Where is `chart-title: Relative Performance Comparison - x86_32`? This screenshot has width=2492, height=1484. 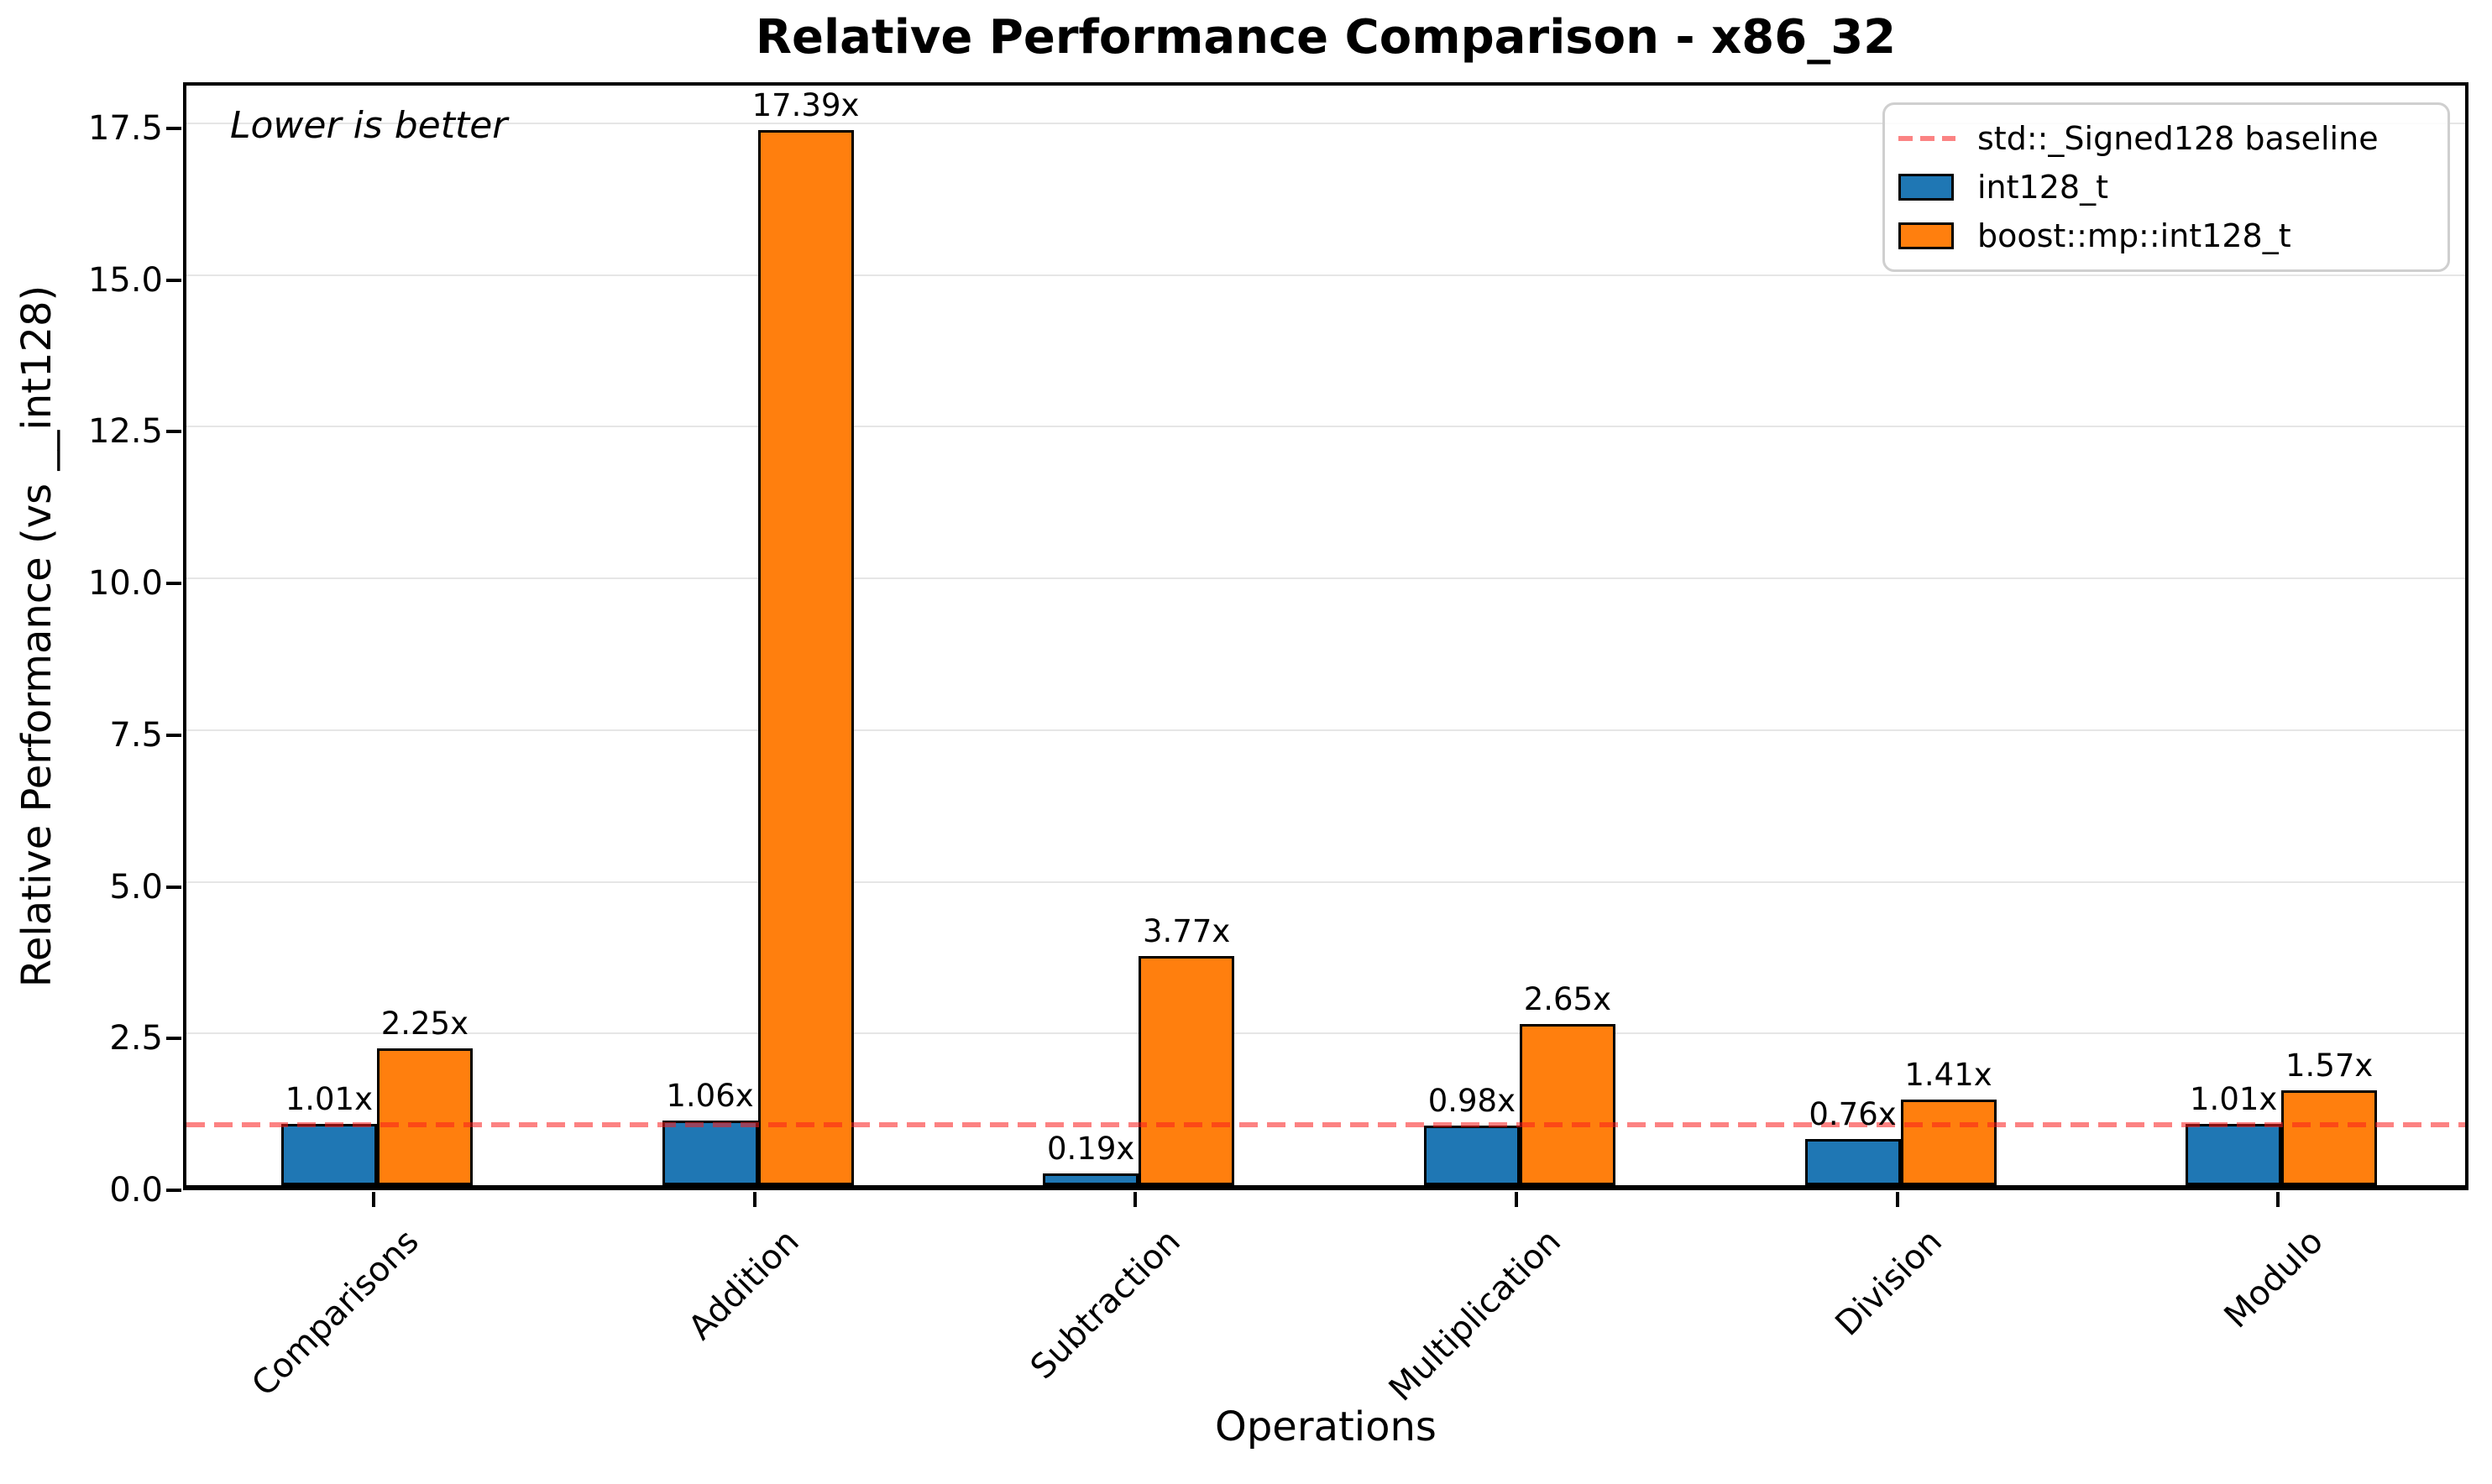 chart-title: Relative Performance Comparison - x86_32 is located at coordinates (1326, 37).